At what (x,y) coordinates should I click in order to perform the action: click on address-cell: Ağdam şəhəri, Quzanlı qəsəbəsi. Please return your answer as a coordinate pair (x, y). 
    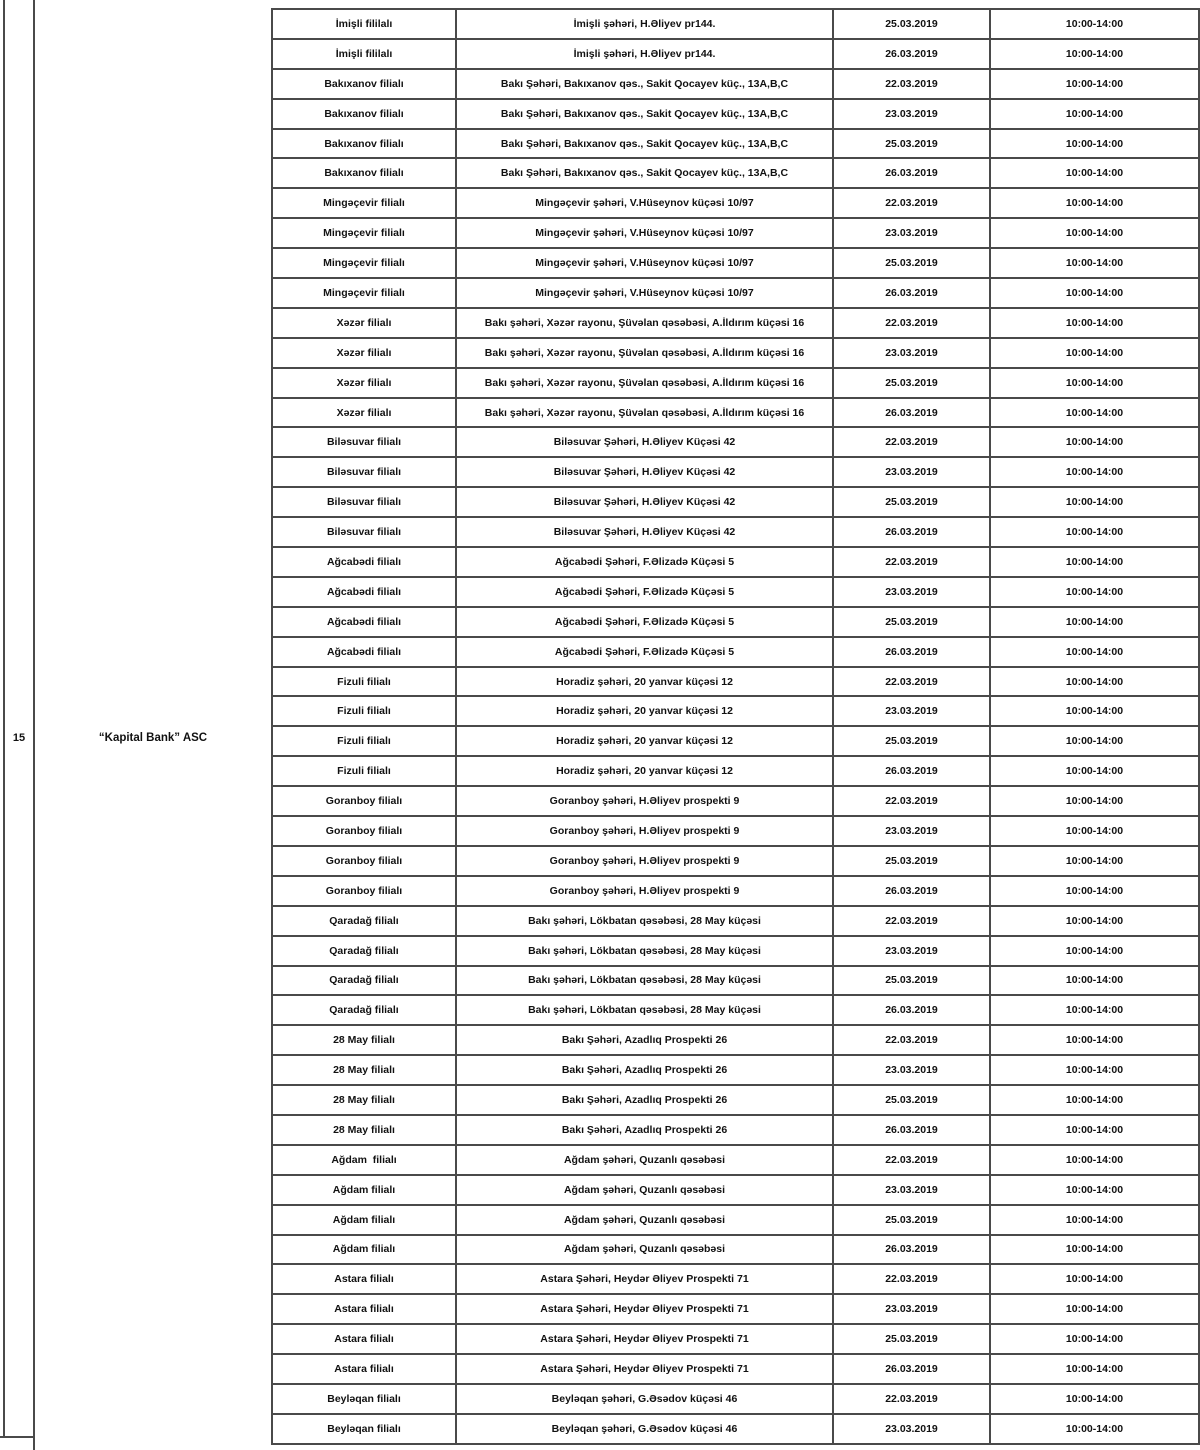
    Looking at the image, I should click on (644, 1189).